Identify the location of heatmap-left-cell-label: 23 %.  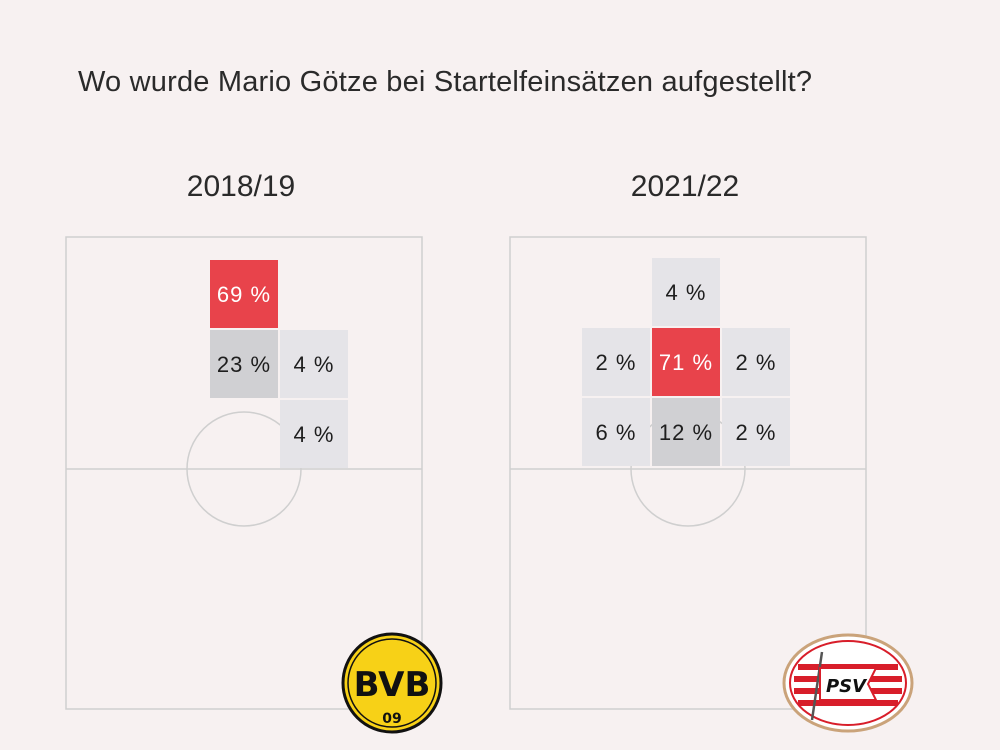
(244, 364).